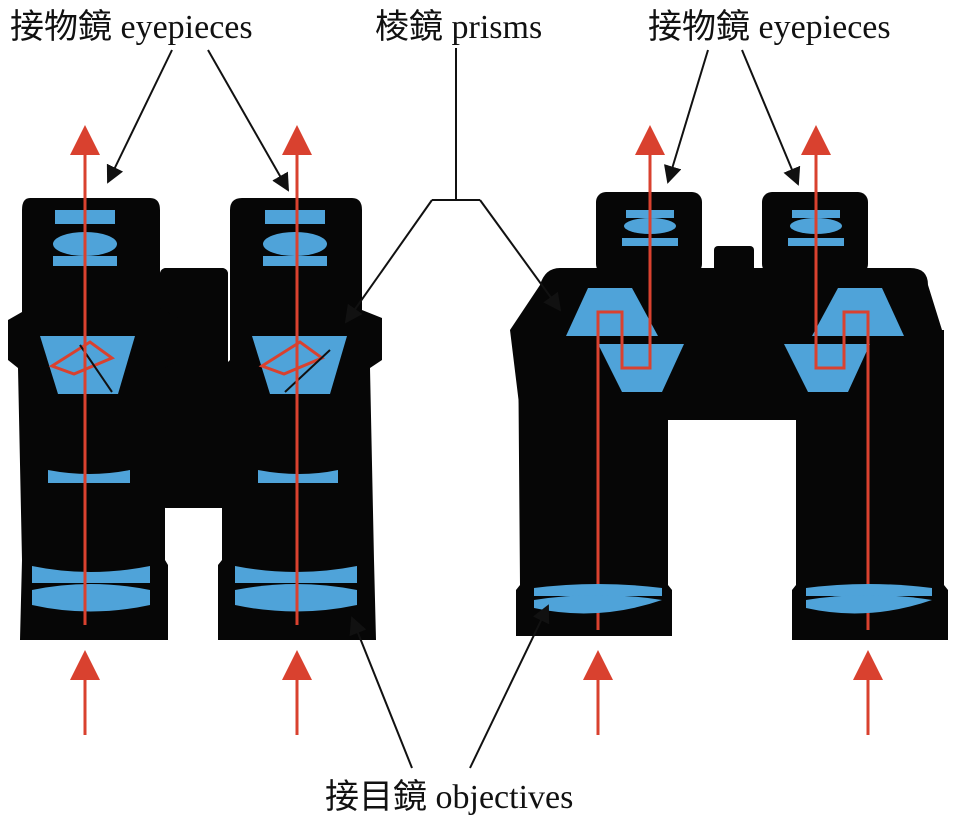 Image resolution: width=958 pixels, height=830 pixels. I want to click on label-objectives: 接目鏡 objectives, so click(449, 797).